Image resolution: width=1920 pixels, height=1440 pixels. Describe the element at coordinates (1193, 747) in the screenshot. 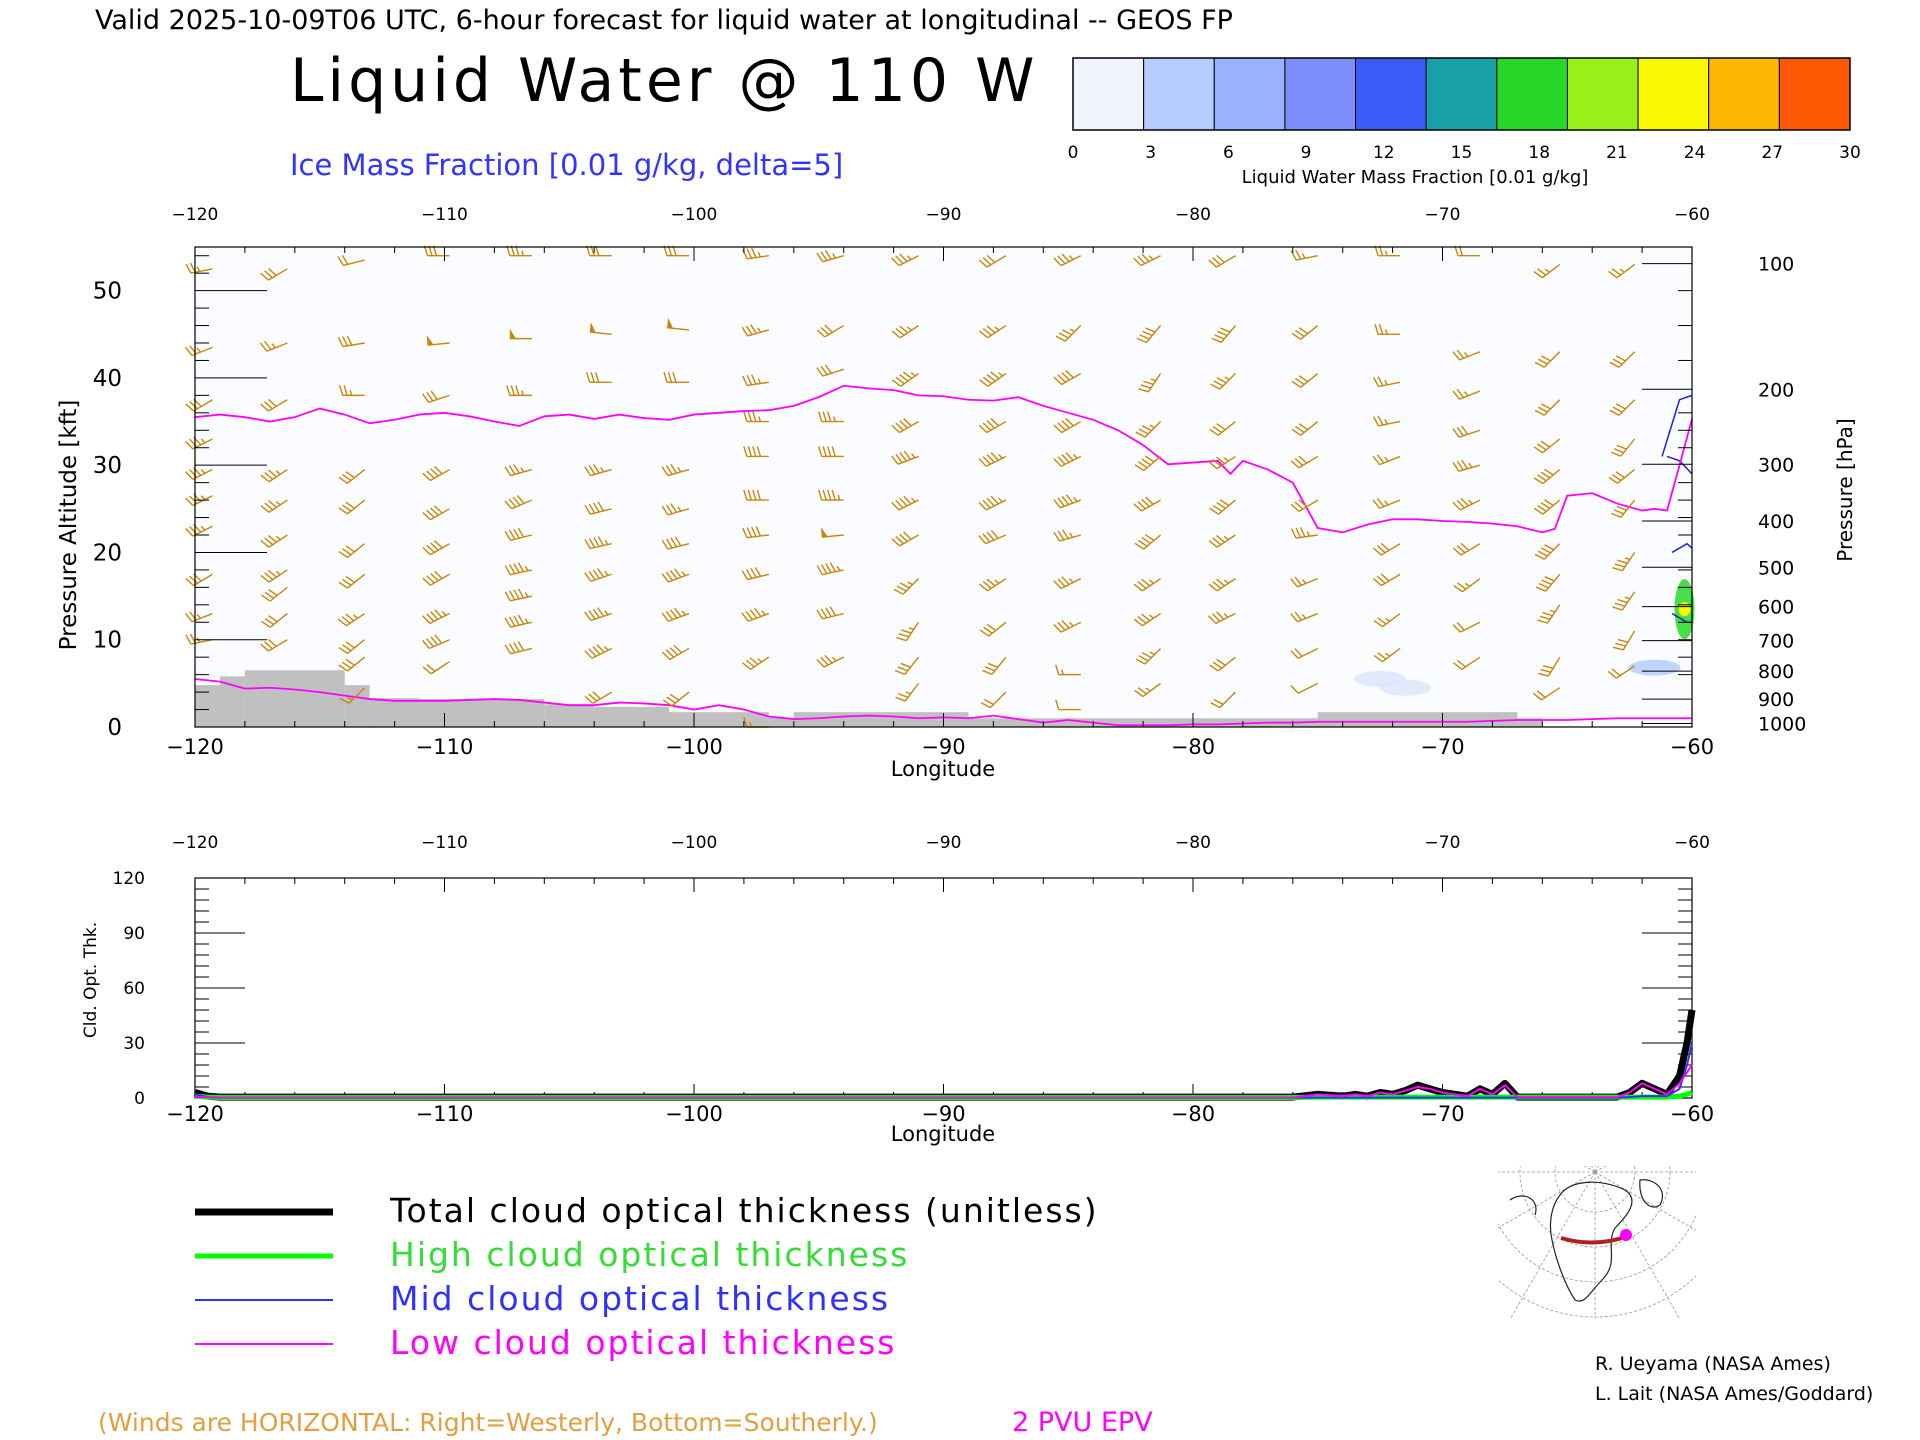

I see `x-tick-label: −80` at that location.